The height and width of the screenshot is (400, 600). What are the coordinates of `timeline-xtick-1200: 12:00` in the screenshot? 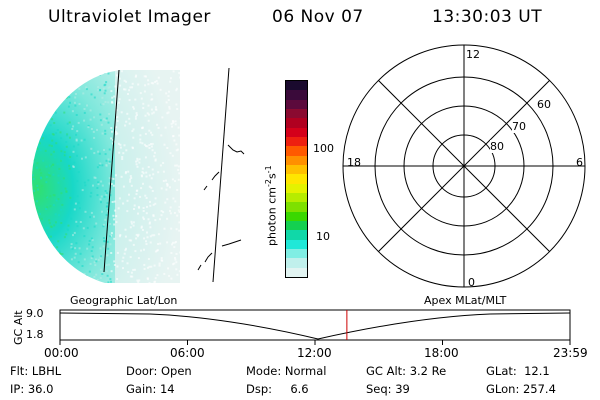 It's located at (314, 353).